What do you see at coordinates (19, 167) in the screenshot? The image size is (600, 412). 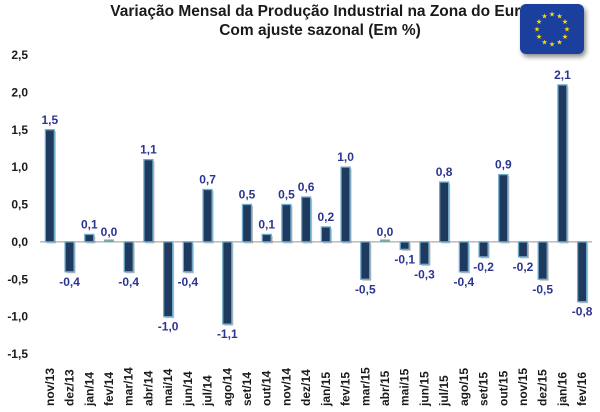 I see `y-tick-label: 1,0` at bounding box center [19, 167].